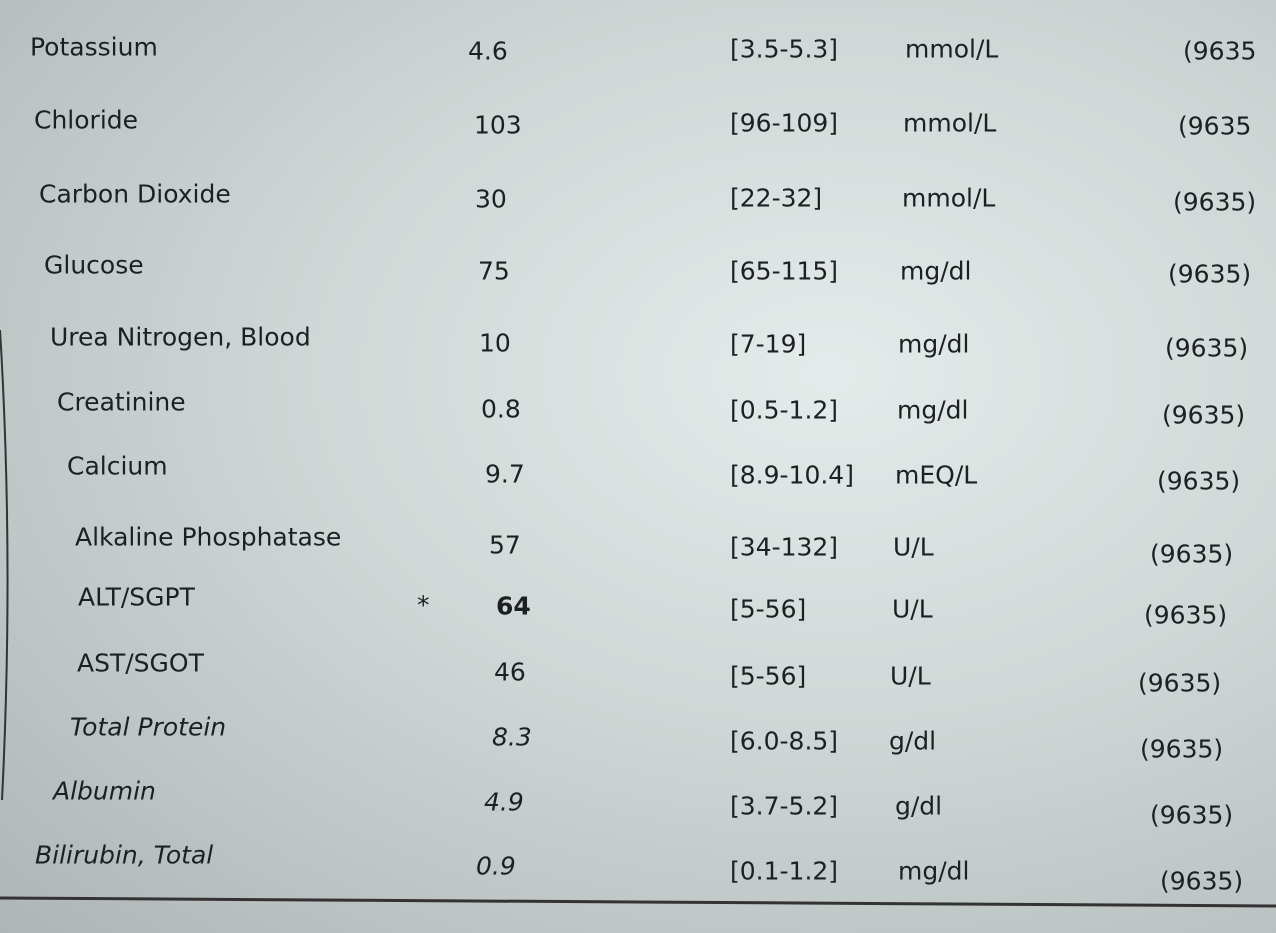  Describe the element at coordinates (494, 271) in the screenshot. I see `result-value: 75` at that location.